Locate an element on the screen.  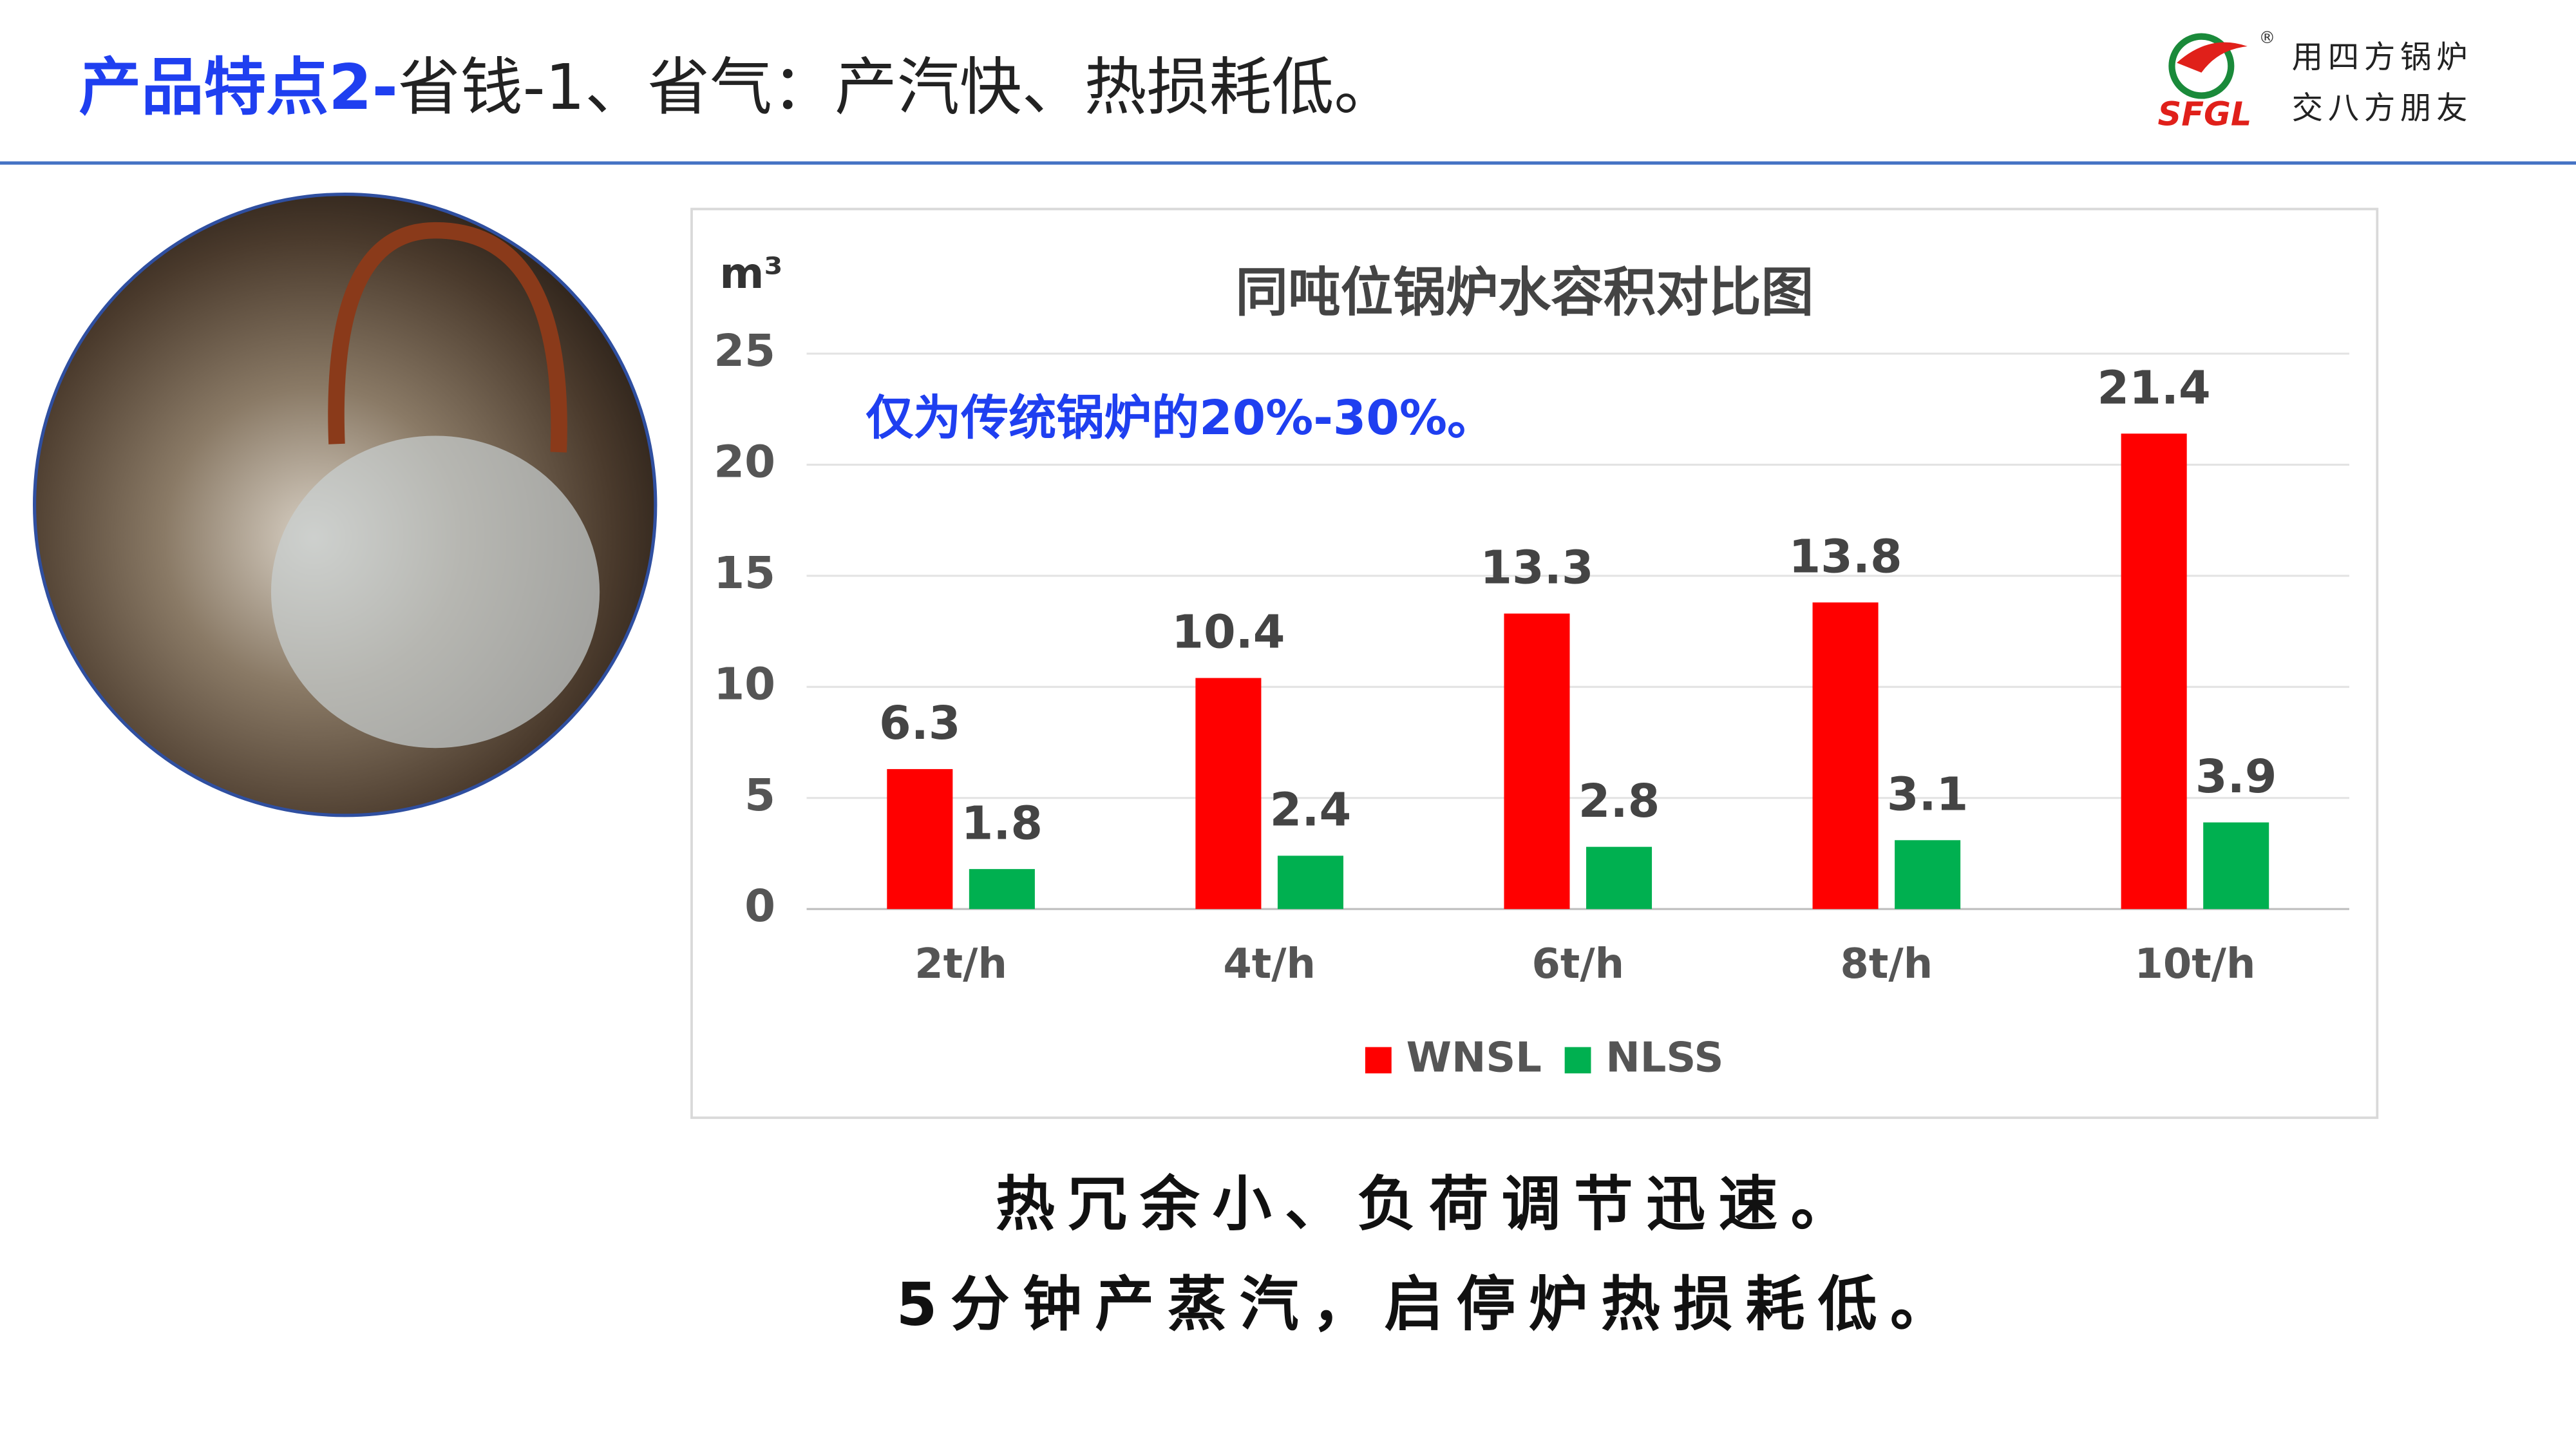
y-tick-label: 5 is located at coordinates (759, 796).